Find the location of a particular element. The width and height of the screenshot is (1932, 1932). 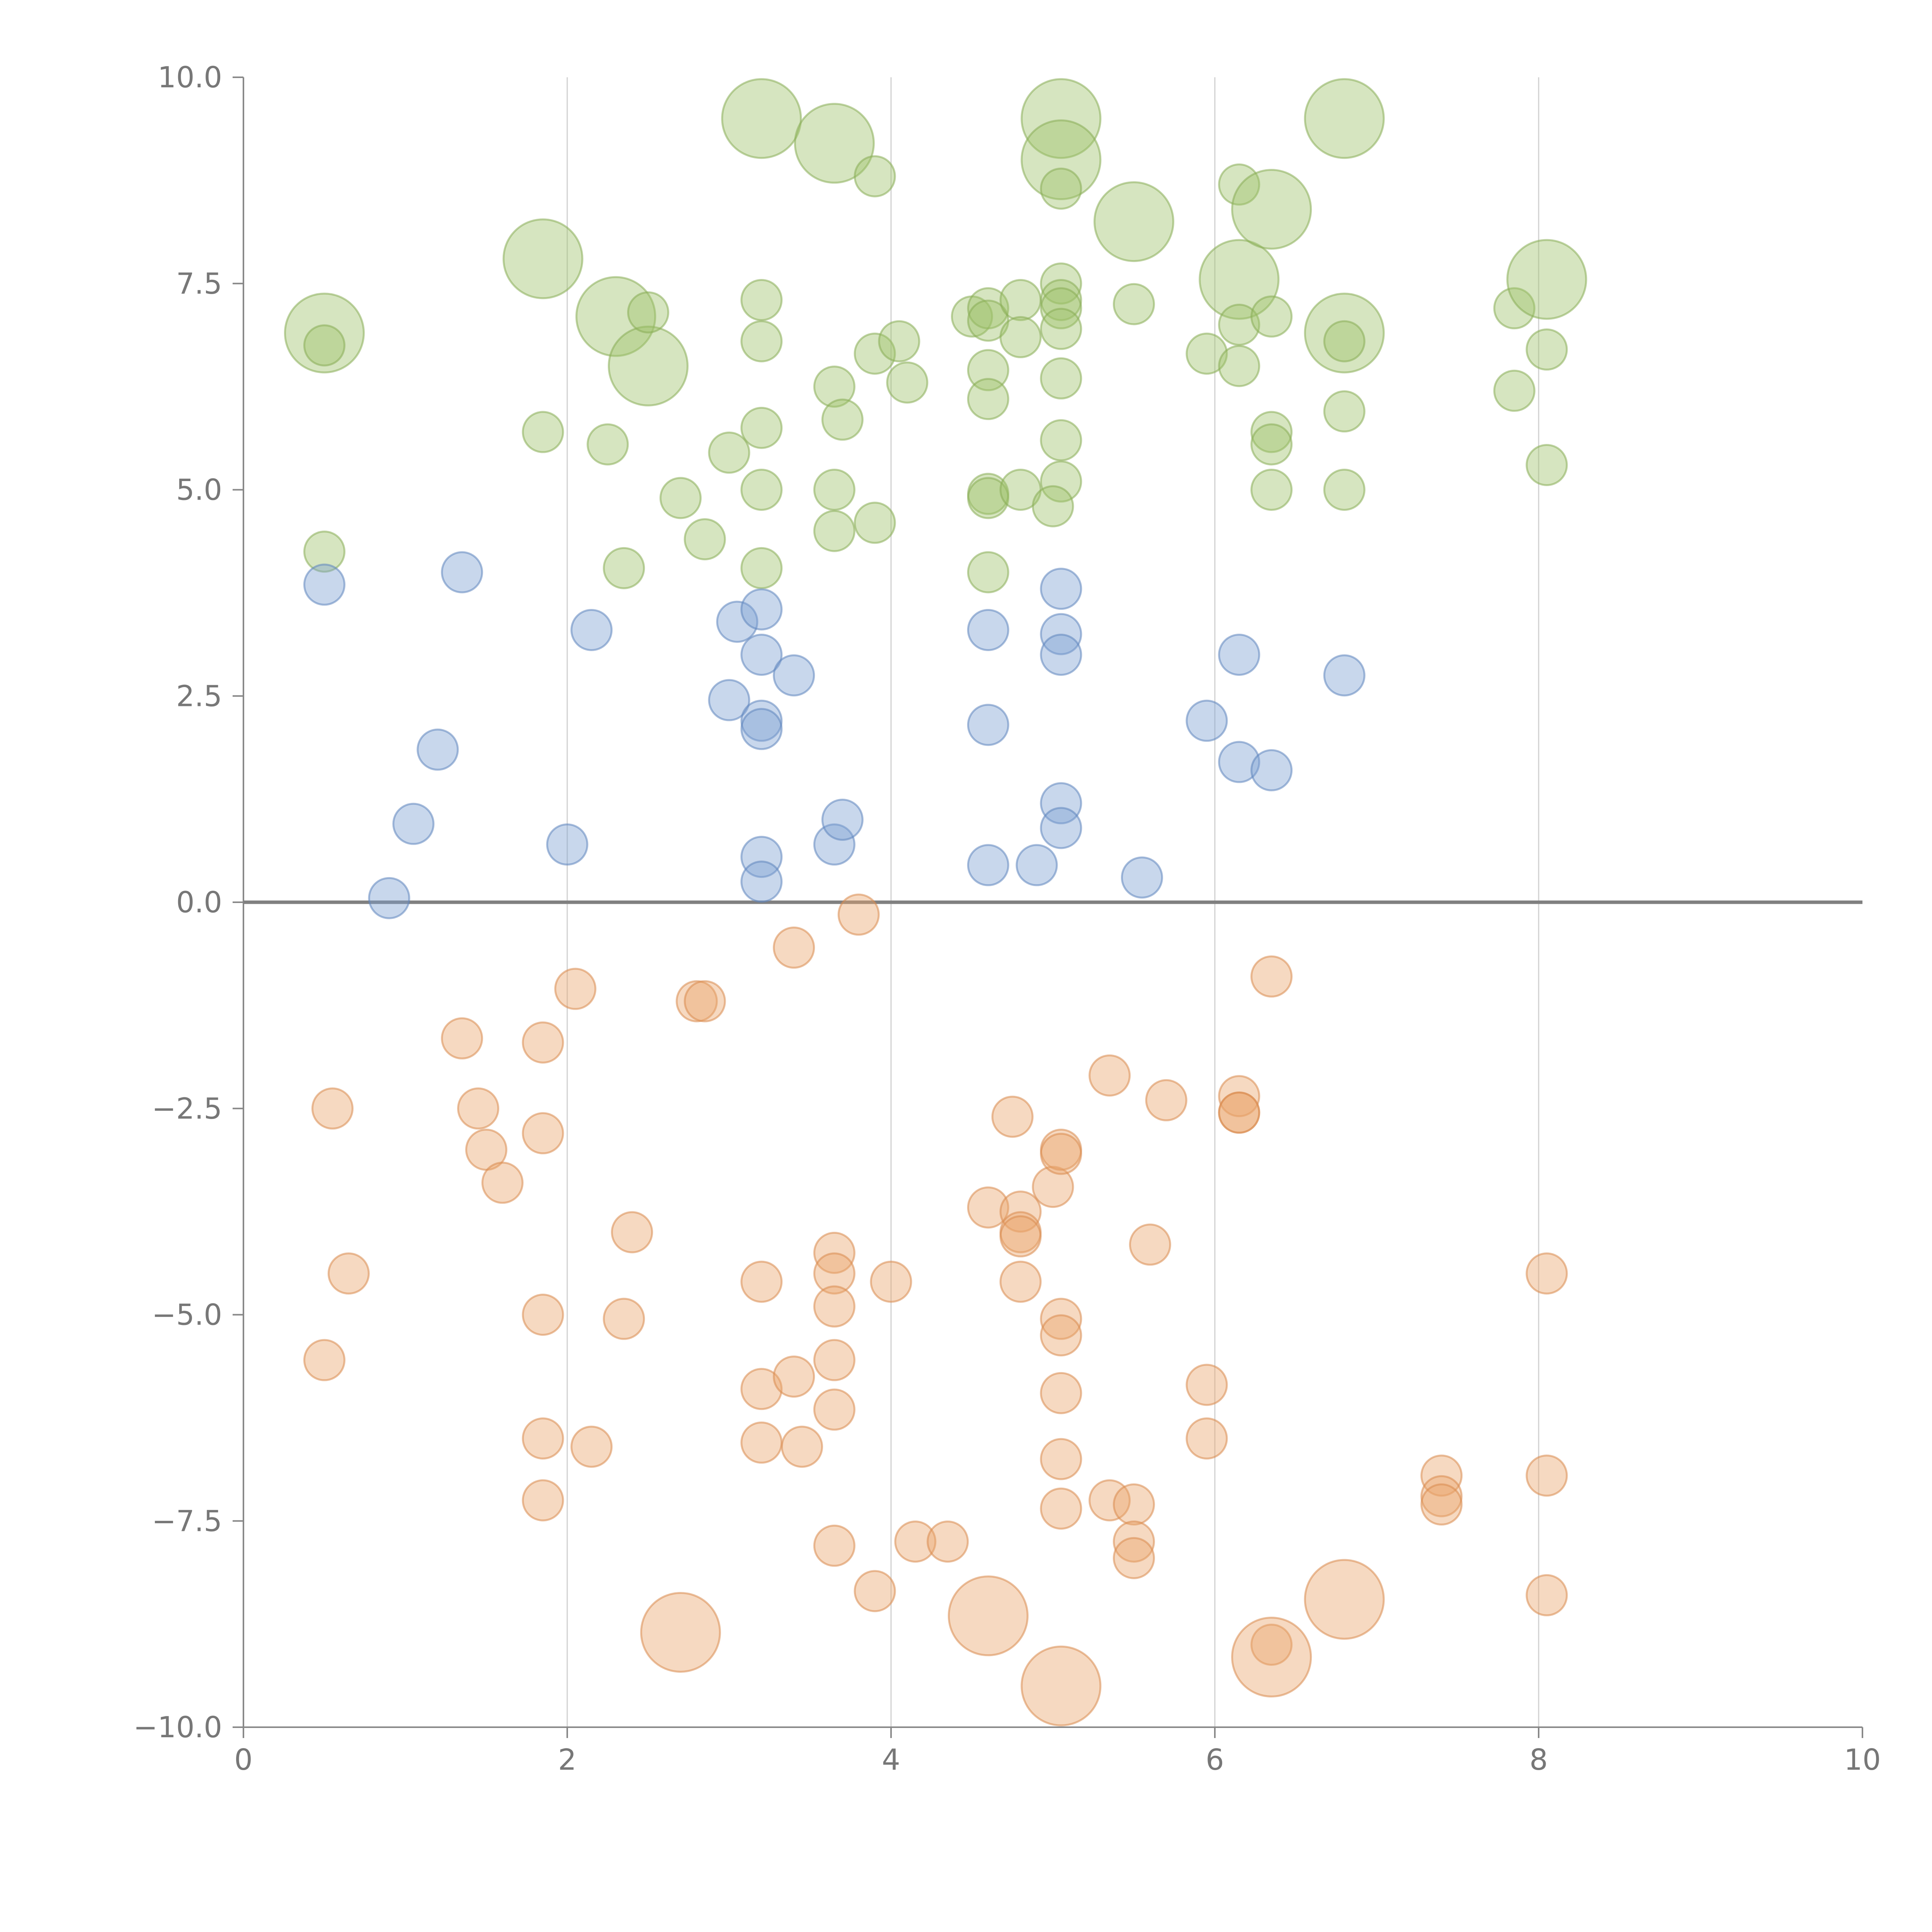

x-tick-label: 10 is located at coordinates (1863, 1760).